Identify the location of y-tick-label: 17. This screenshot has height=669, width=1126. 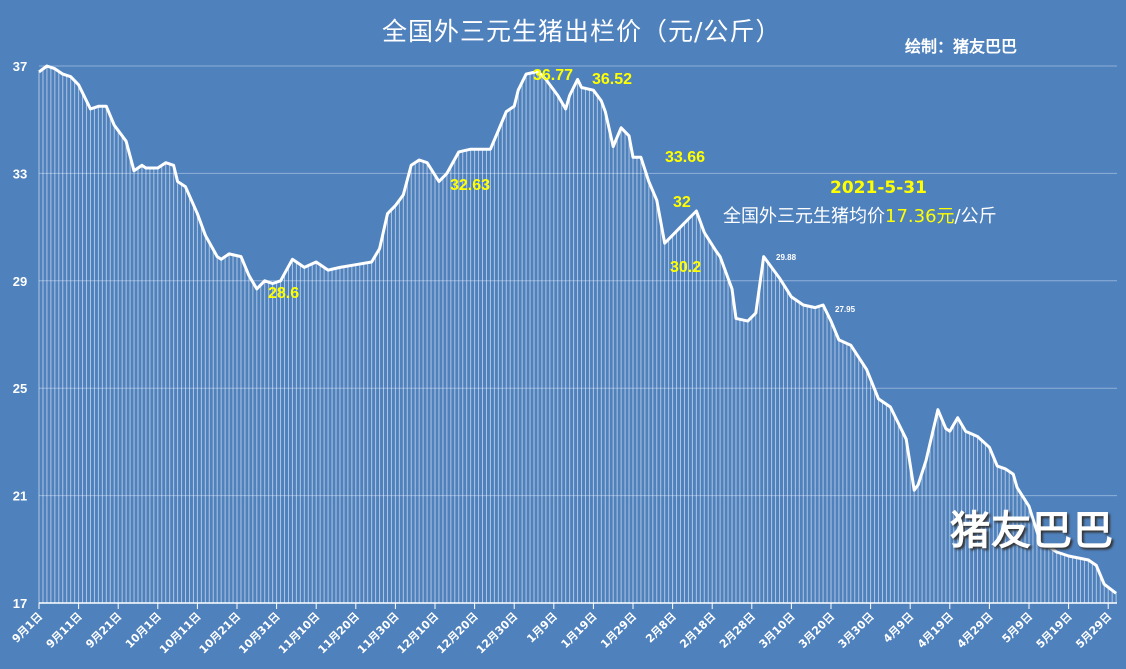
(20, 603).